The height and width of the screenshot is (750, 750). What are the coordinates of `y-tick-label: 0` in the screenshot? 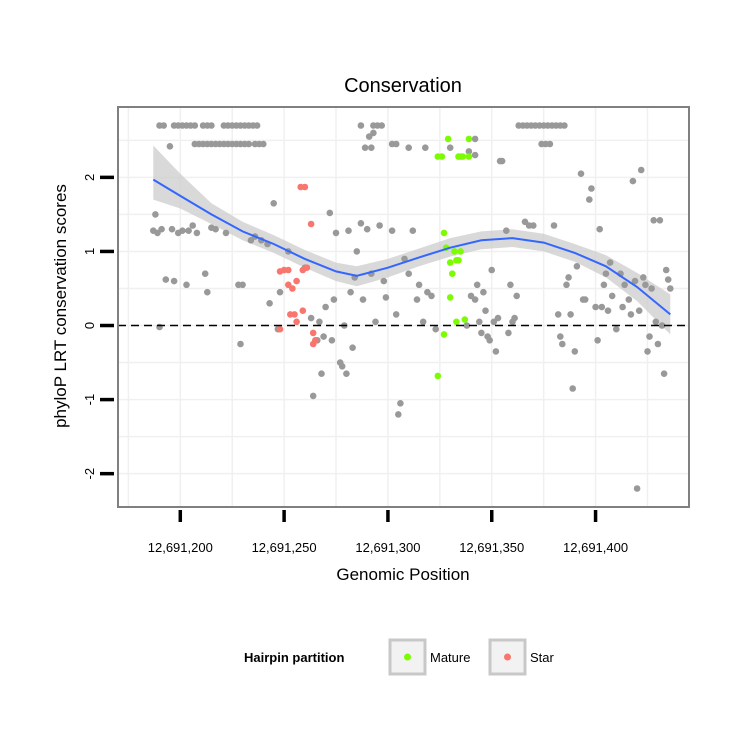 It's located at (89, 325).